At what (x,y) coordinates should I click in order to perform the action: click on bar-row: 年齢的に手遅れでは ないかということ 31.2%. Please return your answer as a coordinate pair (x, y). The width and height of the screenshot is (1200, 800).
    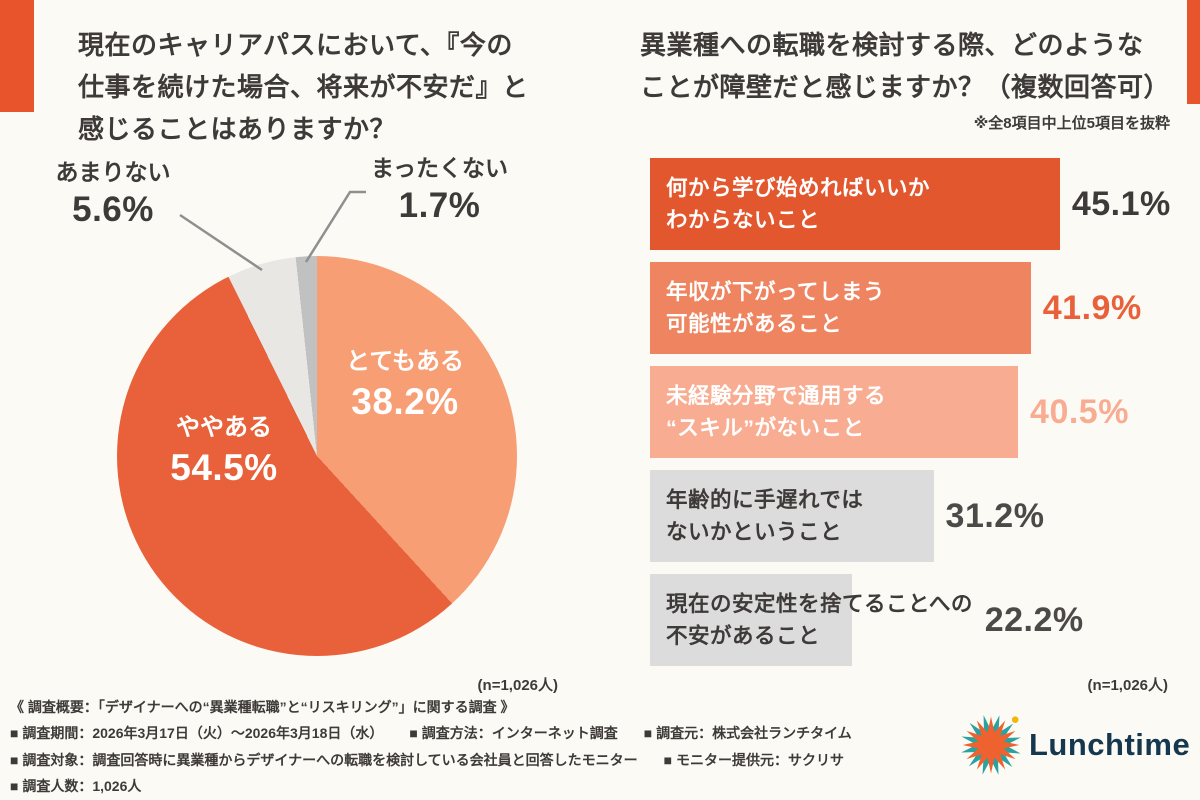
    Looking at the image, I should click on (909, 516).